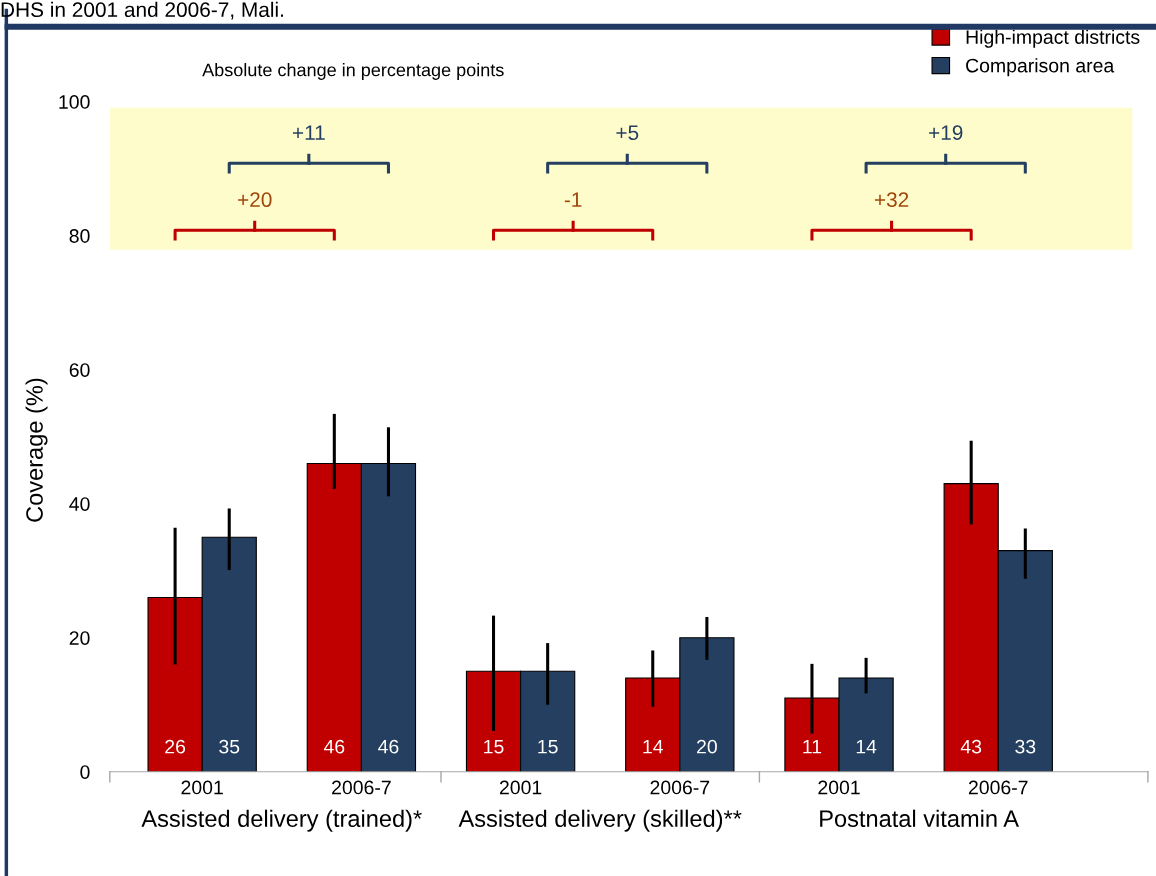  What do you see at coordinates (79, 236) in the screenshot?
I see `y-tick-label: 80` at bounding box center [79, 236].